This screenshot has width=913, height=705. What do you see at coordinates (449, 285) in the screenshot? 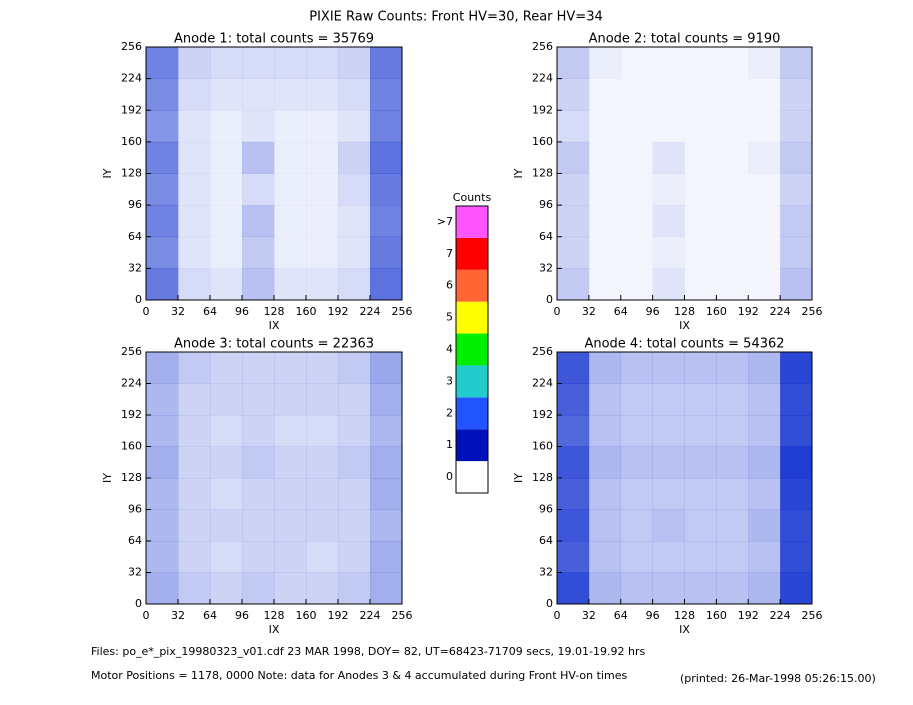
I see `colorbar-tick-label: 6` at bounding box center [449, 285].